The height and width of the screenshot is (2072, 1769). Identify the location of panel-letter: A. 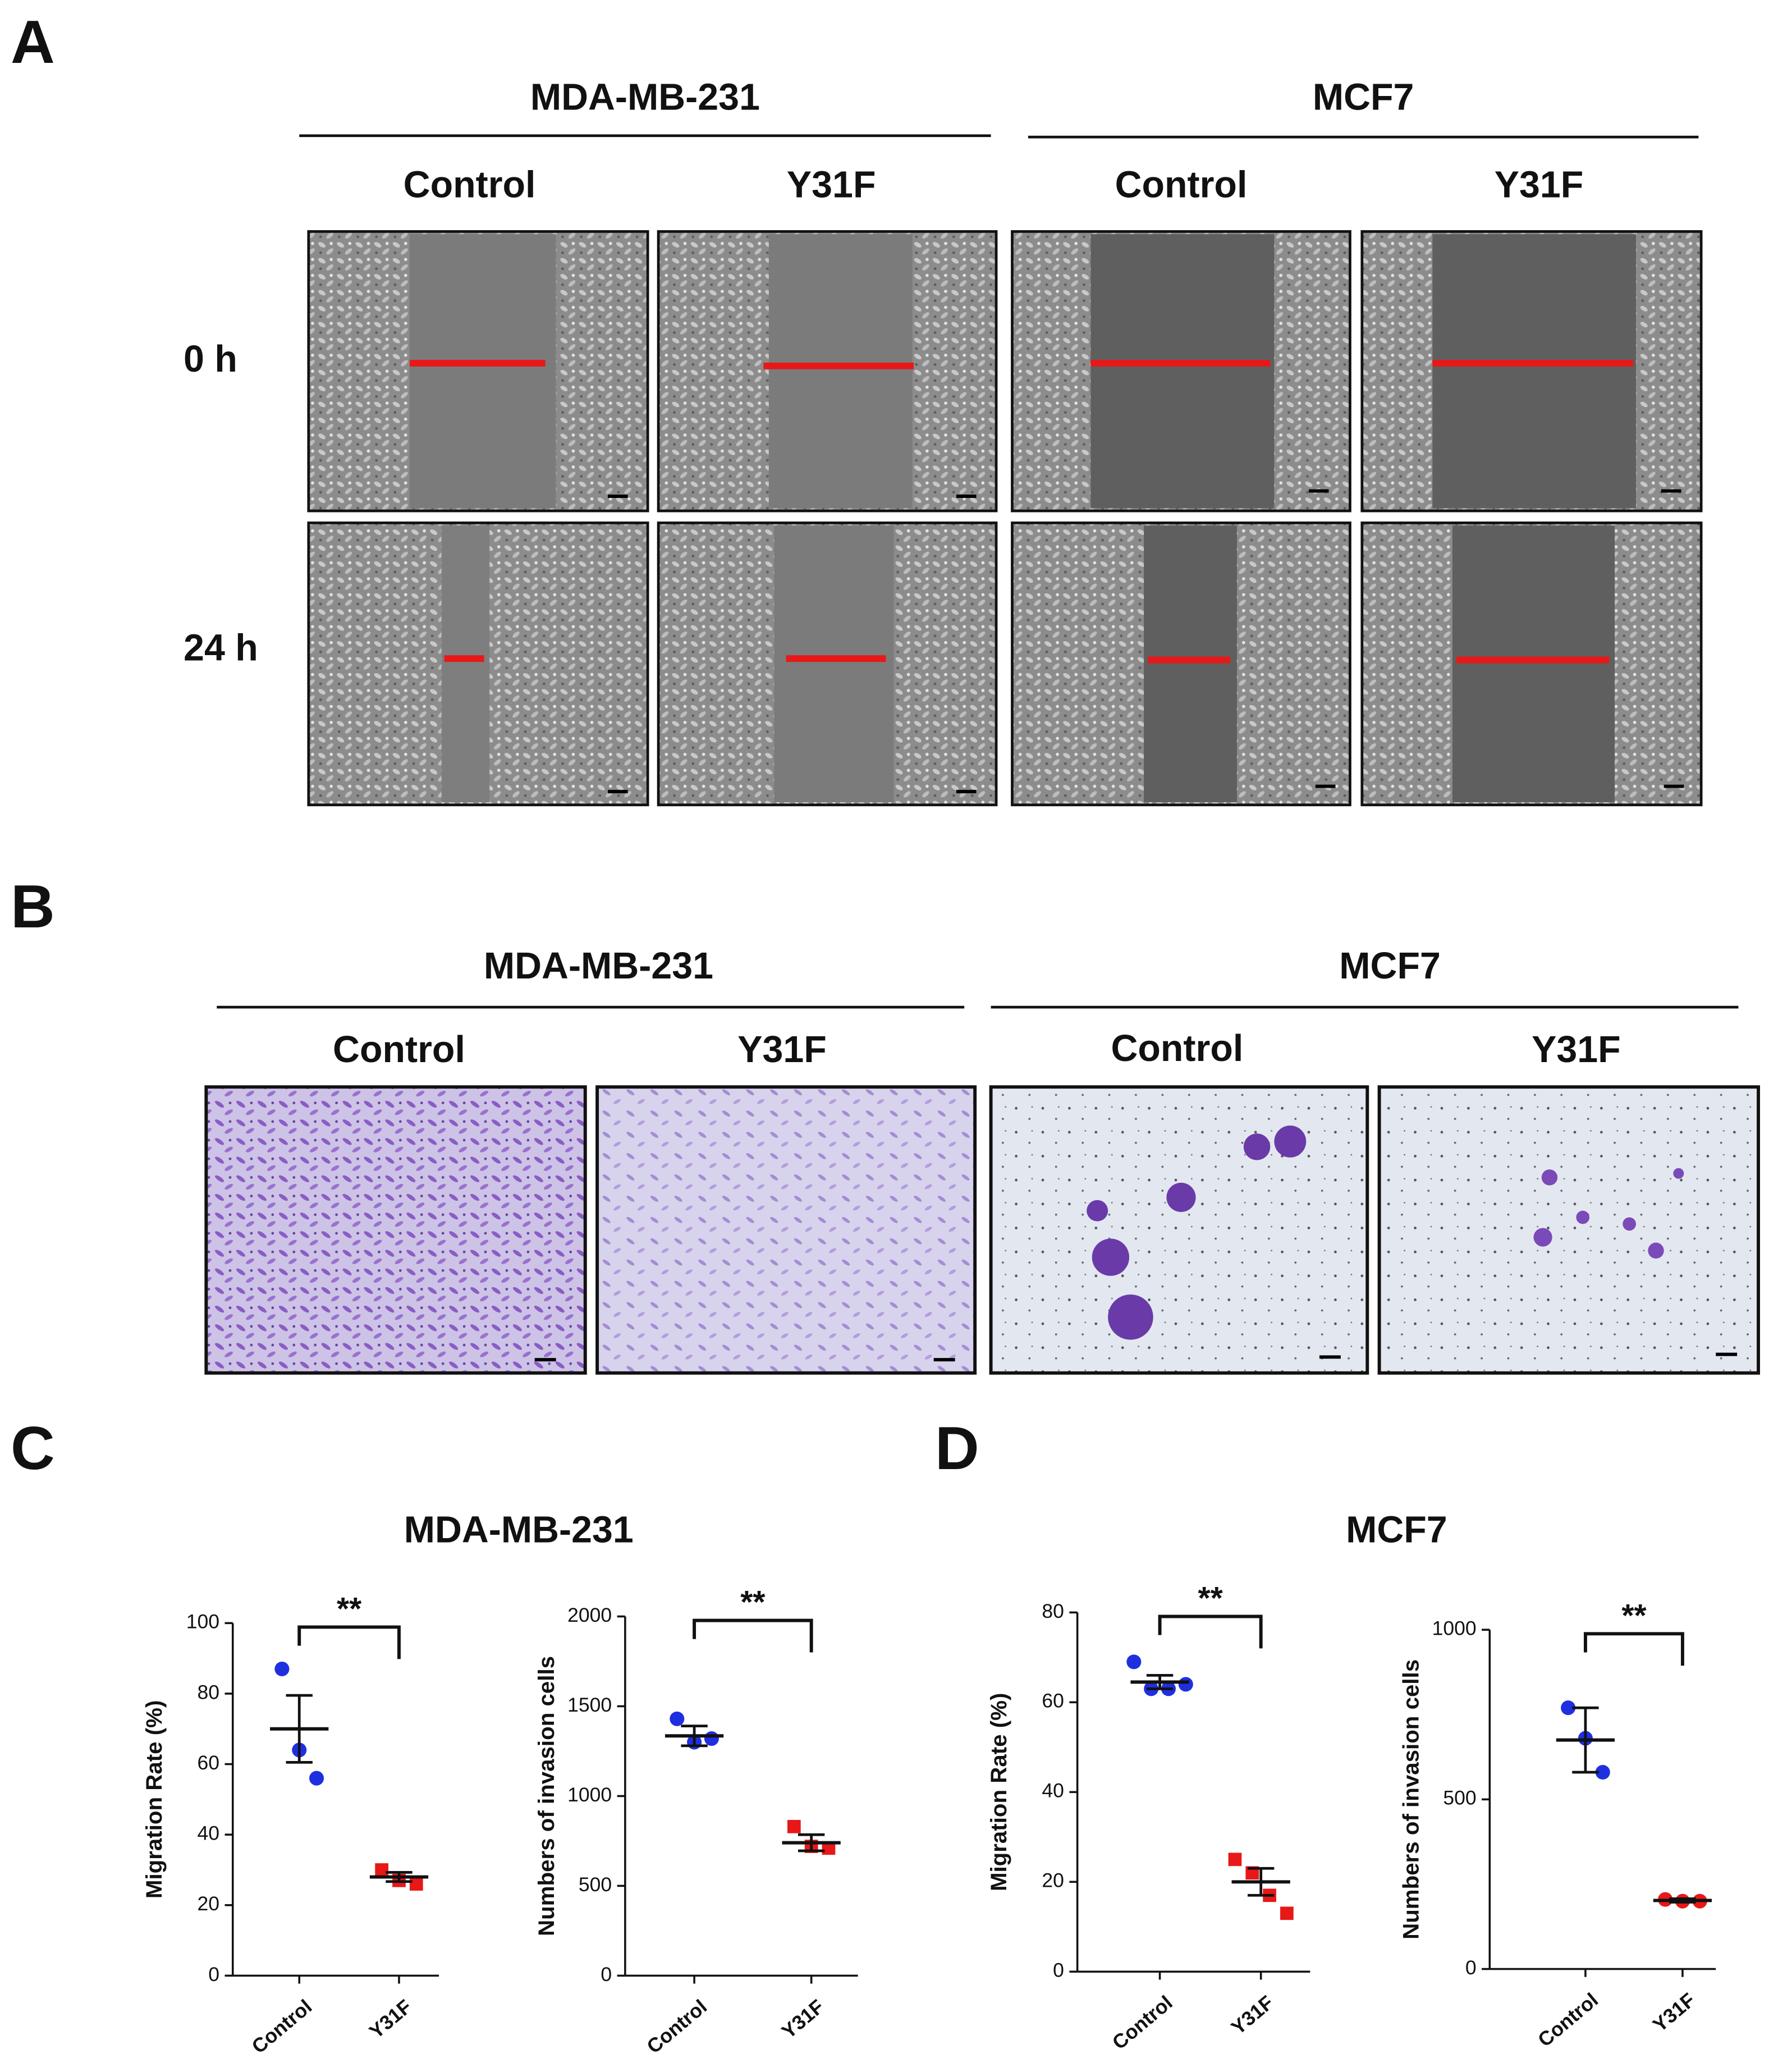
(33, 42).